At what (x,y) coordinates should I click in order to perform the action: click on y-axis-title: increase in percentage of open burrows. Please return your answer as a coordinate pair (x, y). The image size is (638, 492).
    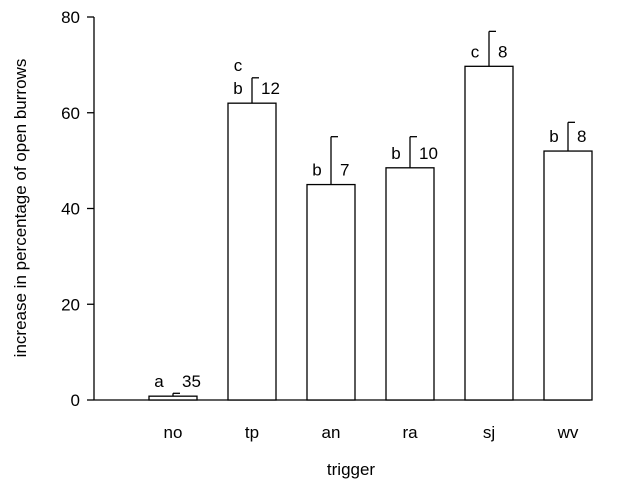
    Looking at the image, I should click on (20, 208).